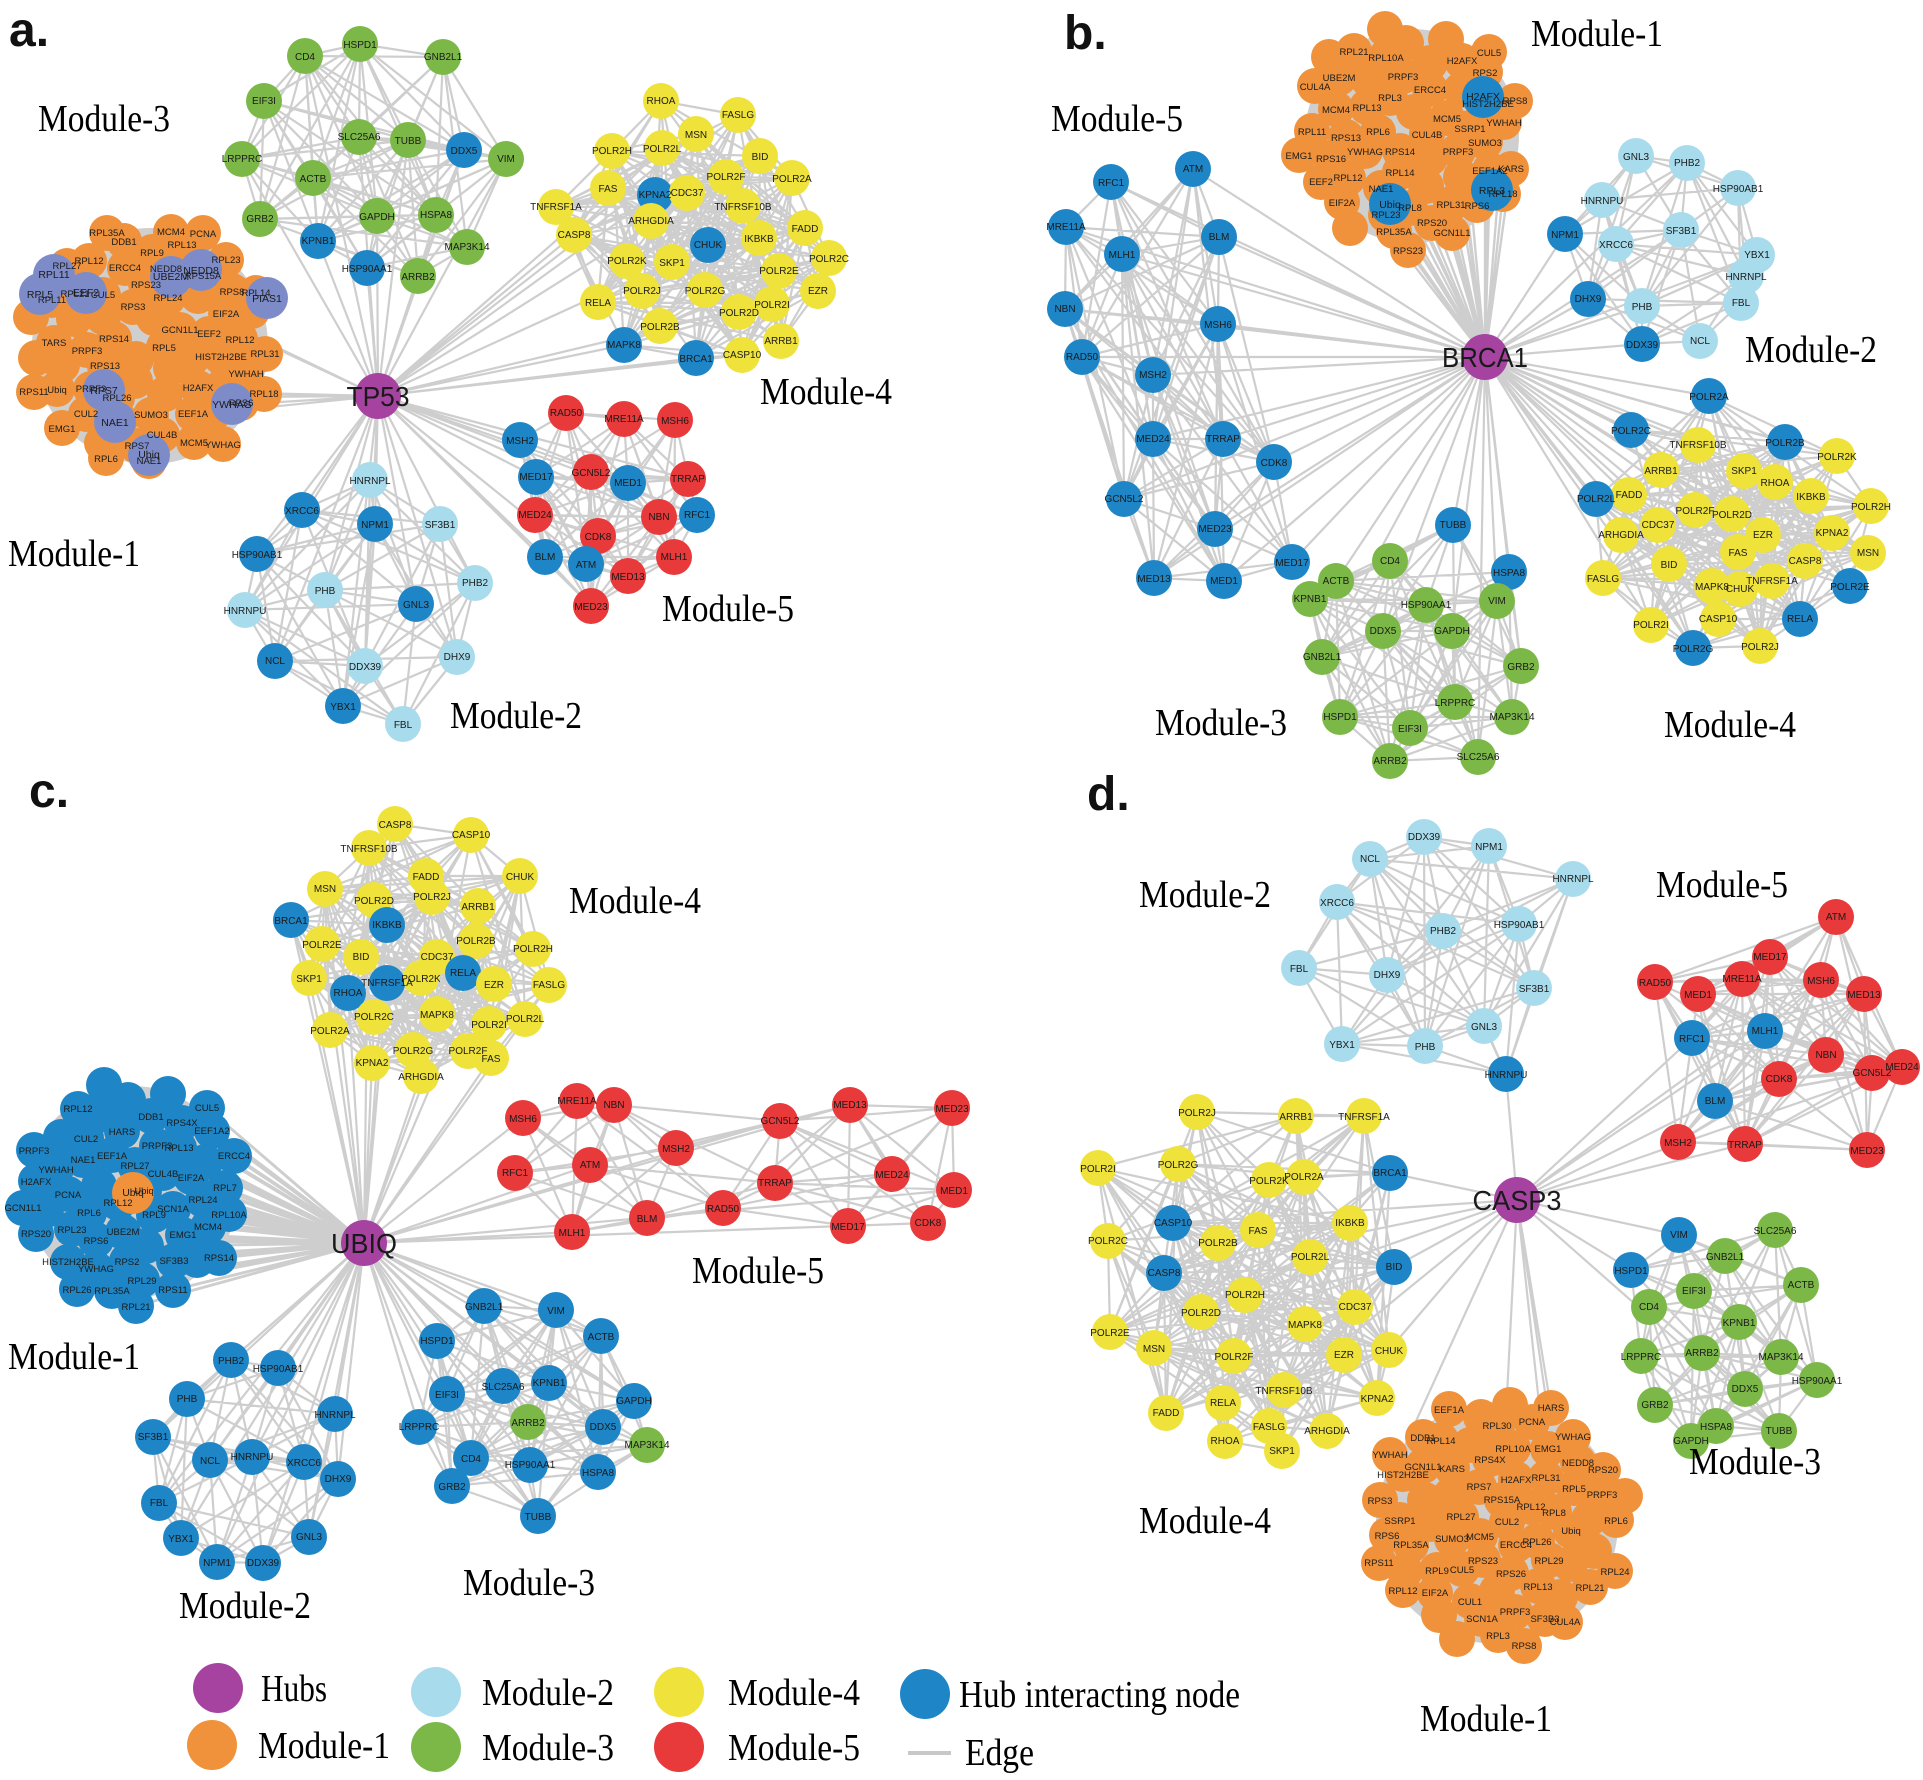  What do you see at coordinates (1551, 1408) in the screenshot?
I see `svg-text: HARS` at bounding box center [1551, 1408].